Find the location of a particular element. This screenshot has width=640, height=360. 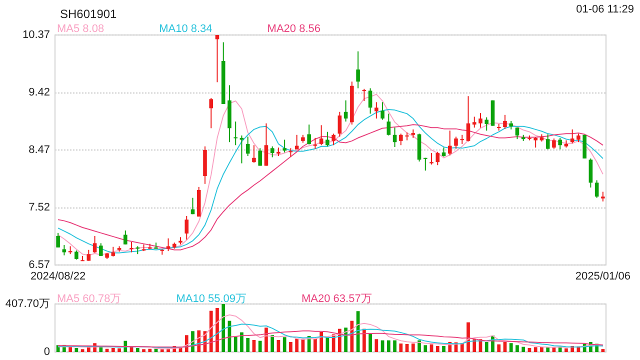

y-tick-label: 6.57 is located at coordinates (39, 265).